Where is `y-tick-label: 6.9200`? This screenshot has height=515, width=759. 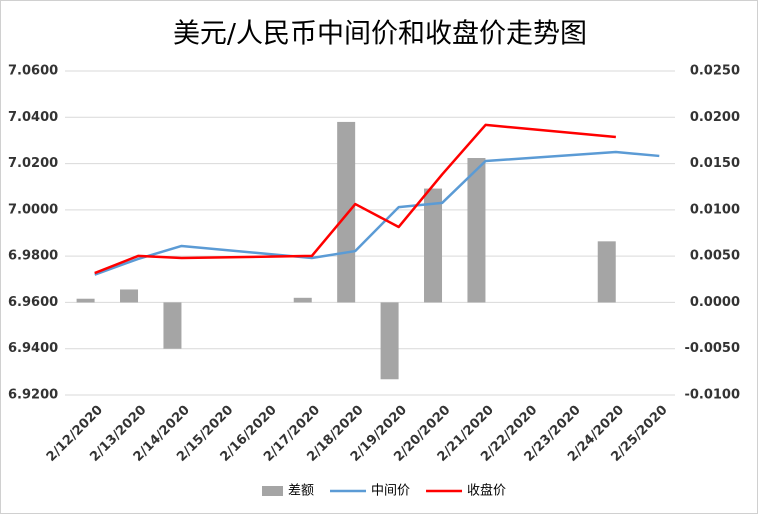 y-tick-label: 6.9200 is located at coordinates (33, 395).